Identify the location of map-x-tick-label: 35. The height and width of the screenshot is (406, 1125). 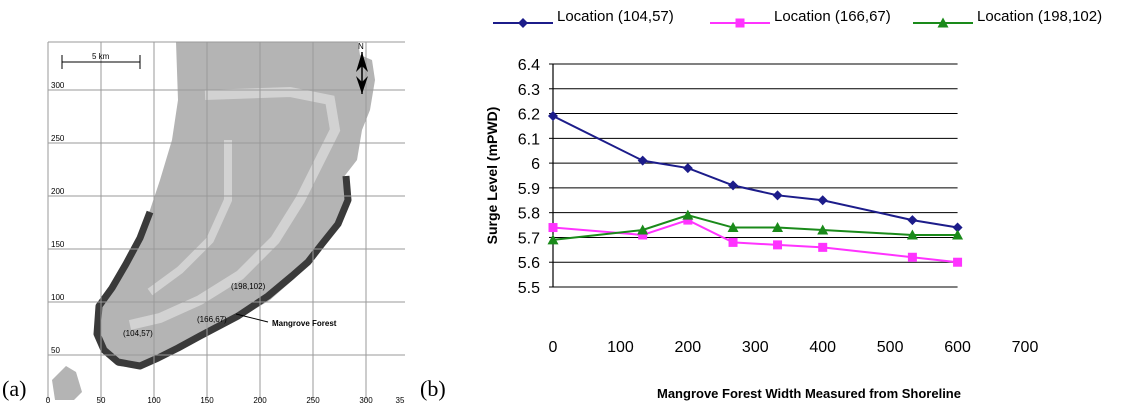
(400, 400).